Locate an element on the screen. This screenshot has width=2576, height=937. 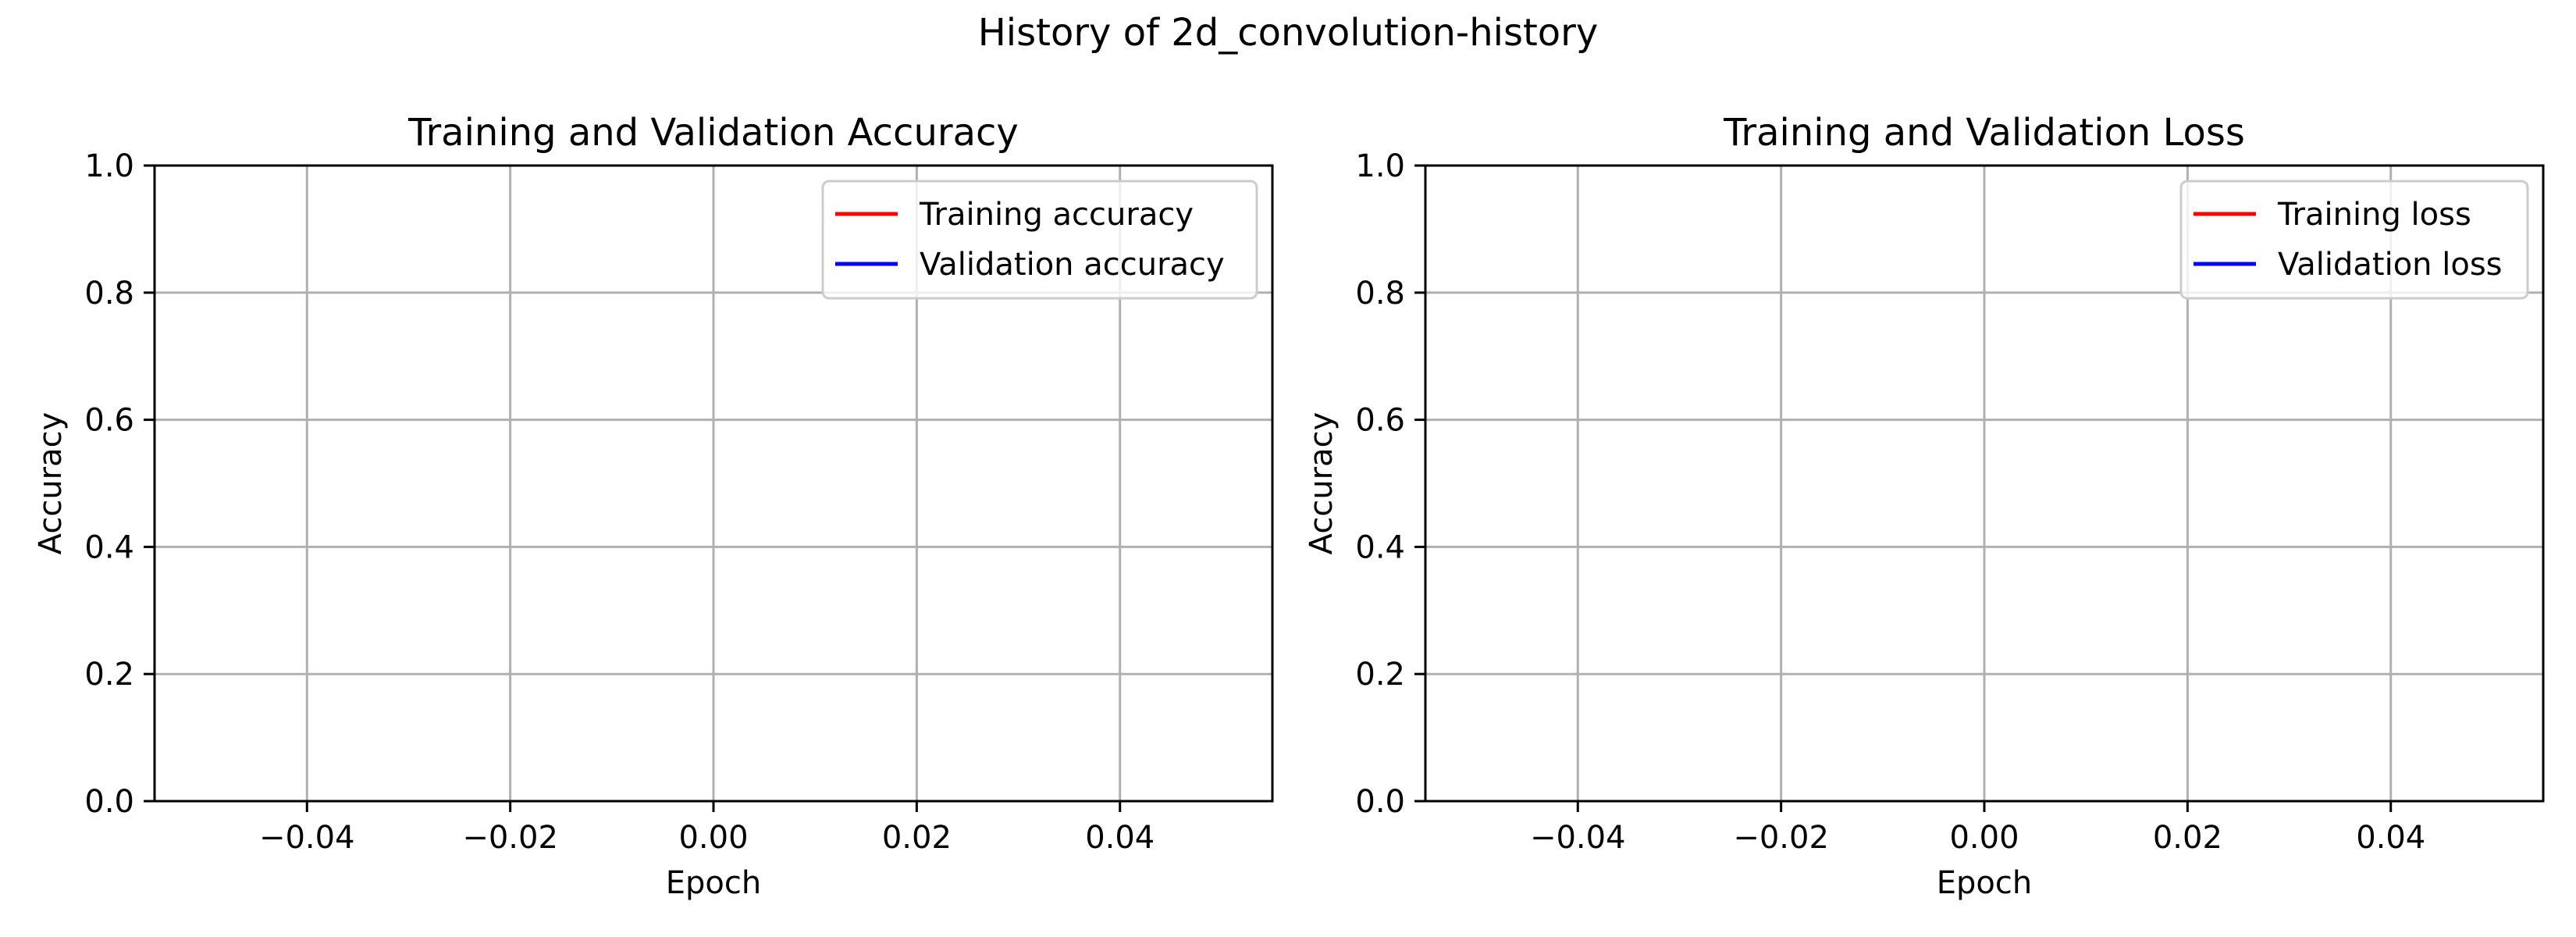
loss-legend-label: Validation loss is located at coordinates (2390, 265).